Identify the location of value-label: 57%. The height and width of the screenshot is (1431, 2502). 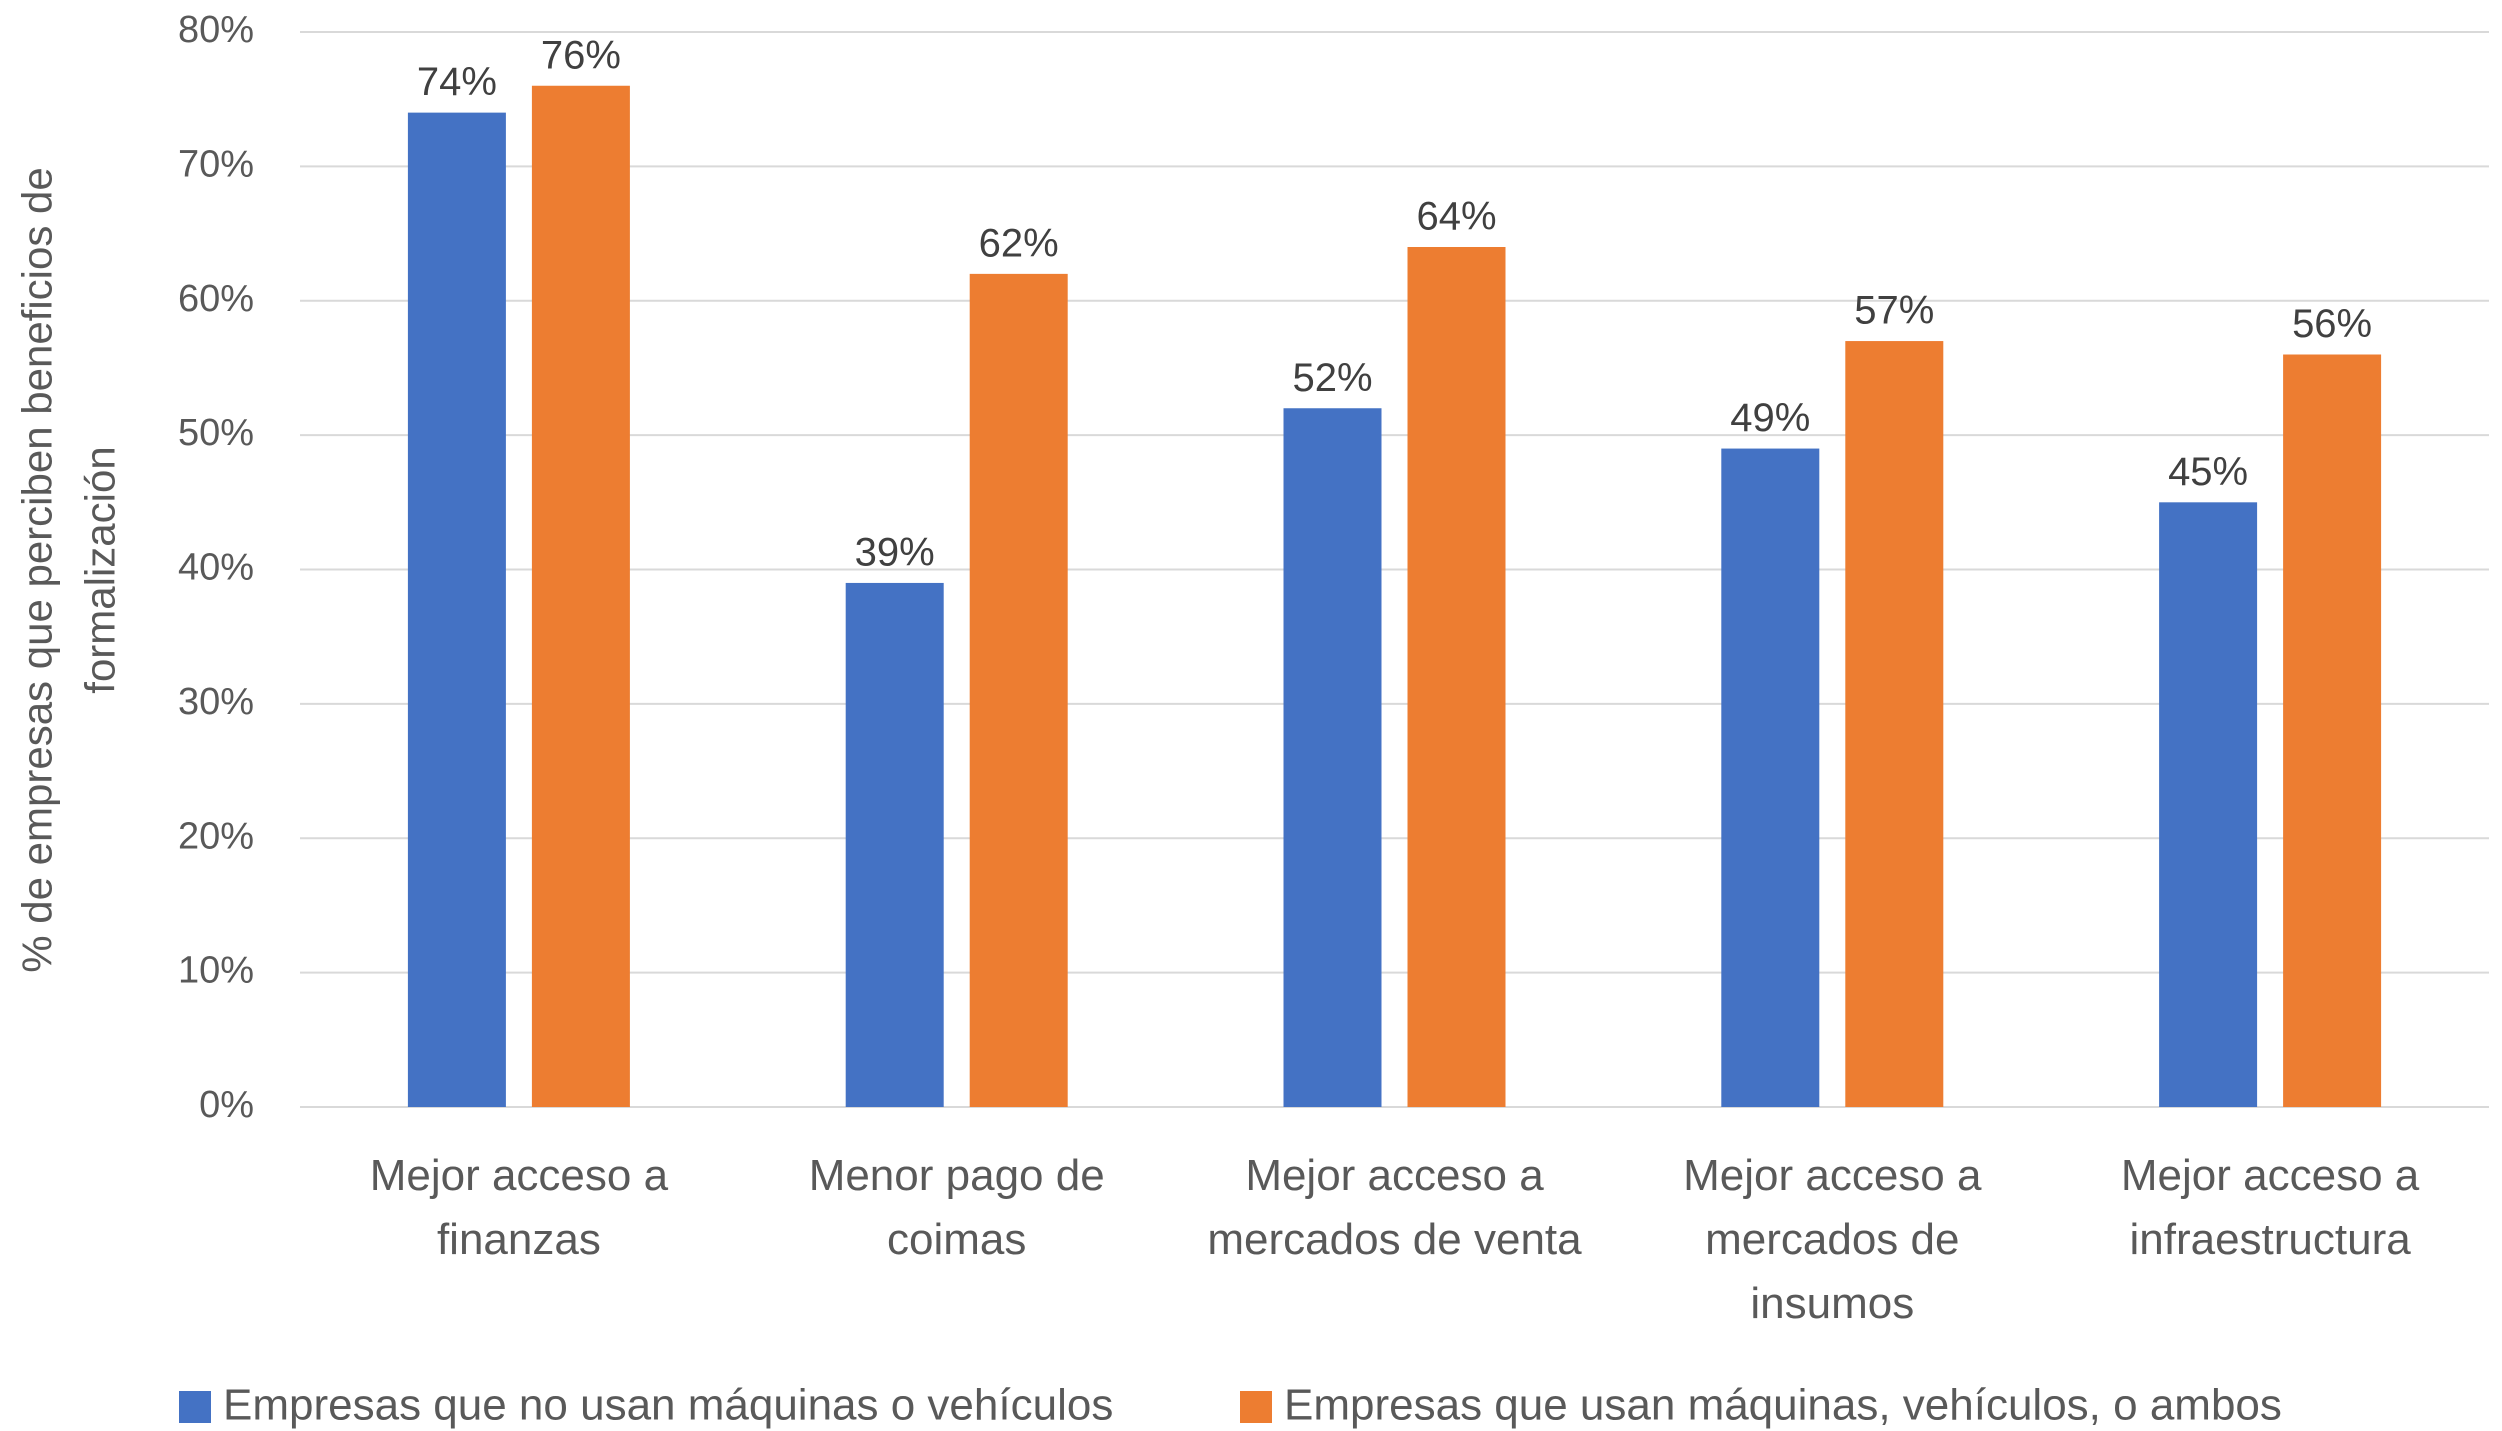
(1894, 311).